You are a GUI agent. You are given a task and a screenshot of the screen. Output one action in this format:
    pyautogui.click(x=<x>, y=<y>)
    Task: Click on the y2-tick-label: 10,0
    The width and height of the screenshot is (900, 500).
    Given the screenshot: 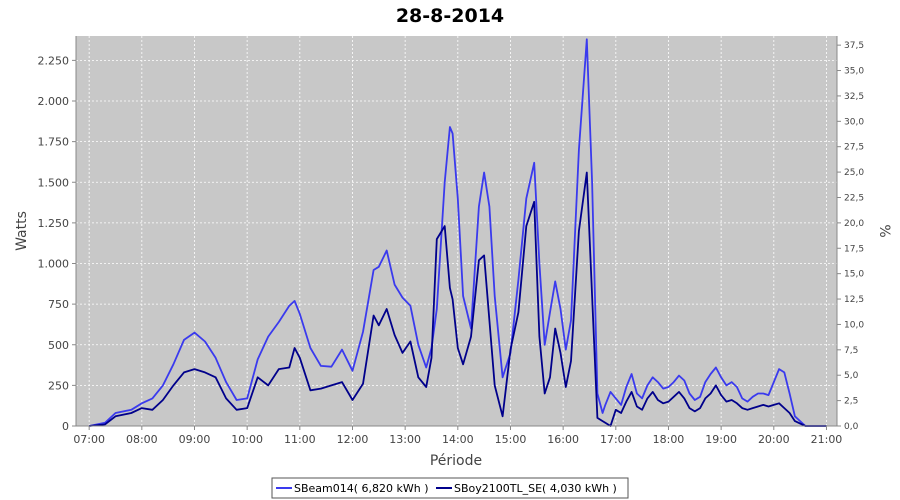 What is the action you would take?
    pyautogui.click(x=854, y=325)
    